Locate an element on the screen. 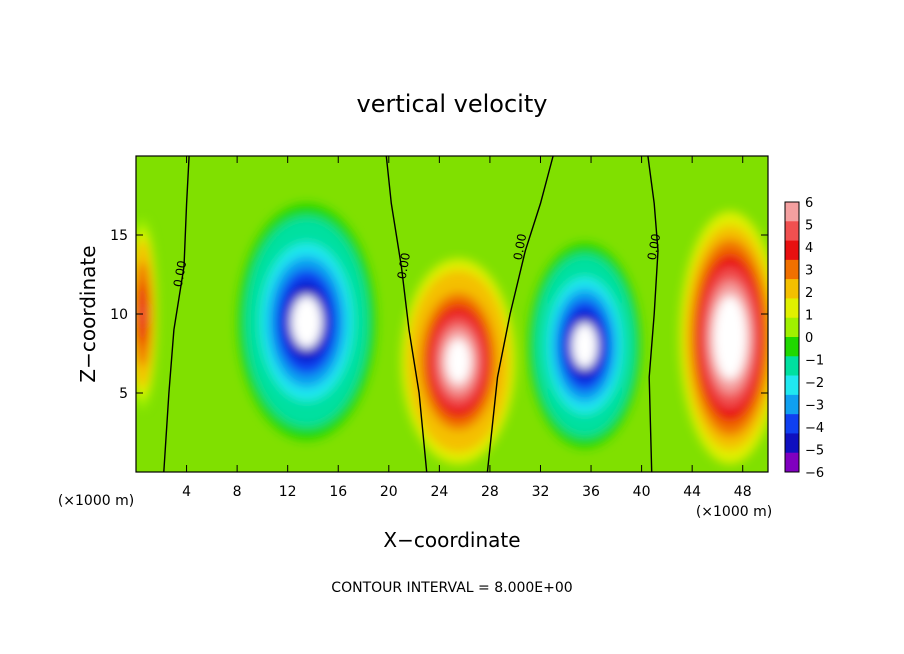 The height and width of the screenshot is (654, 904). x-axis-label: X−coordinate is located at coordinates (451, 540).